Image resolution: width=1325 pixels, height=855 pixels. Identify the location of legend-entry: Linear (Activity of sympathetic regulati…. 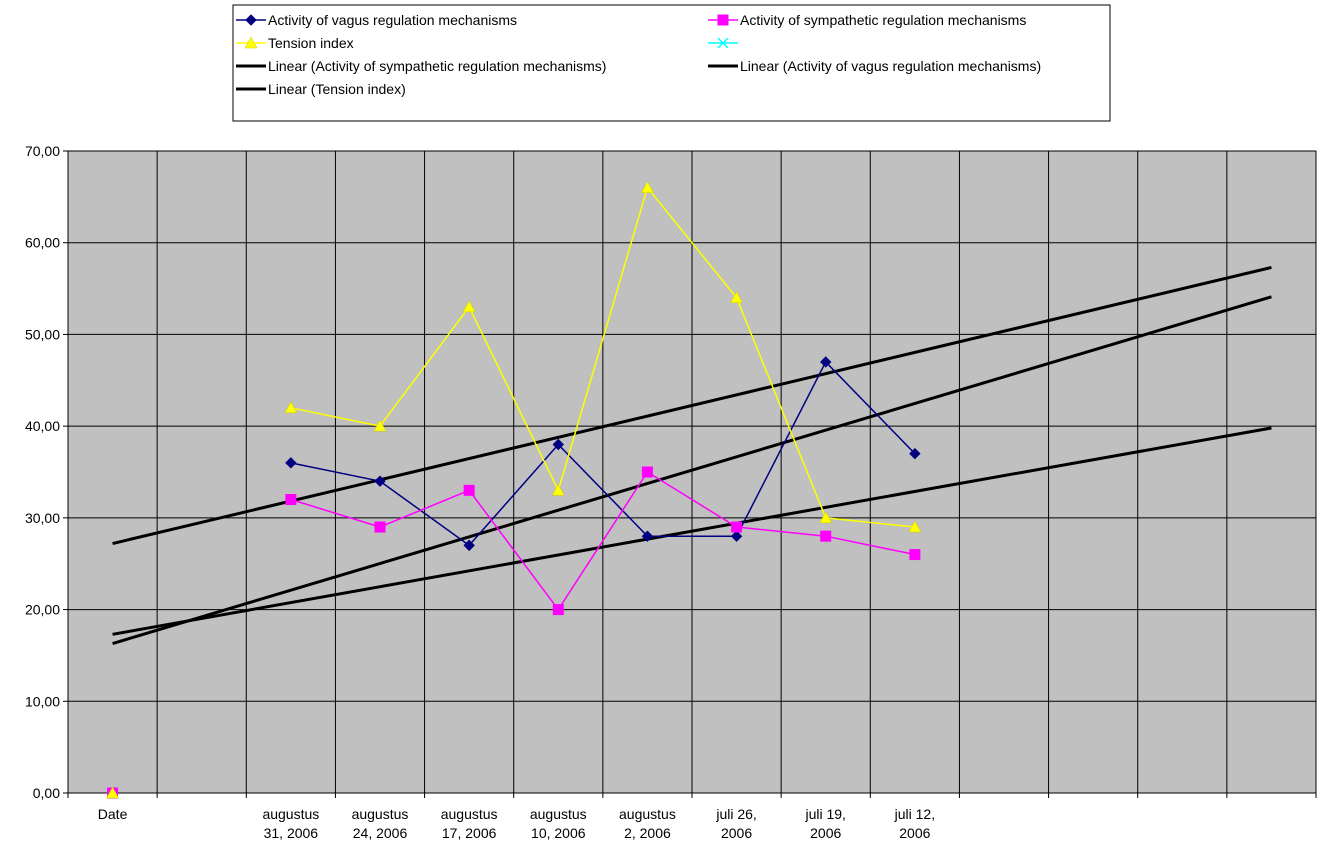
(421, 66).